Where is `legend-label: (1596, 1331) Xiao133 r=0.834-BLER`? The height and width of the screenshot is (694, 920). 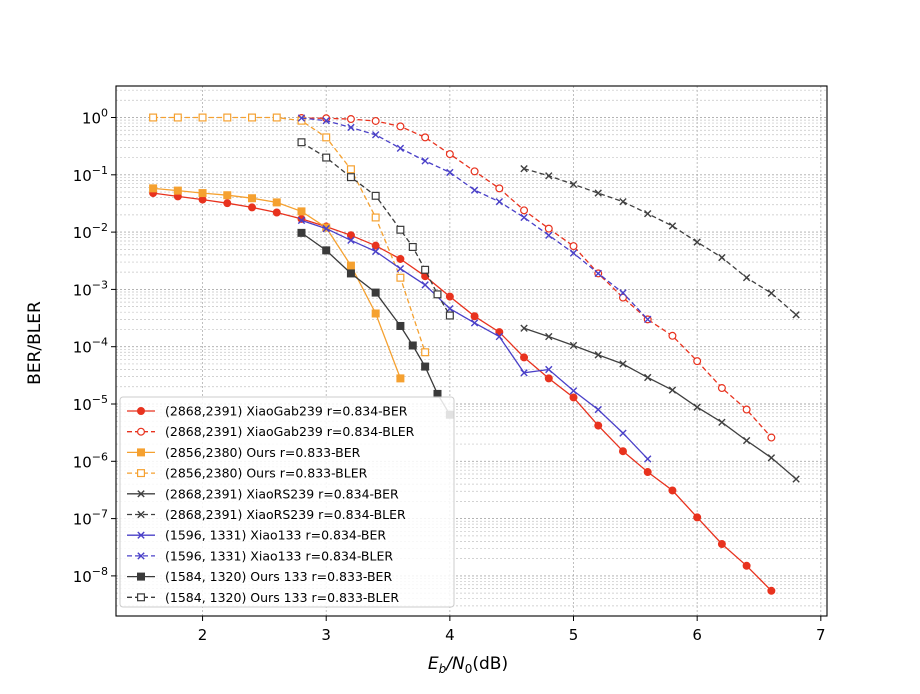
legend-label: (1596, 1331) Xiao133 r=0.834-BLER is located at coordinates (279, 555).